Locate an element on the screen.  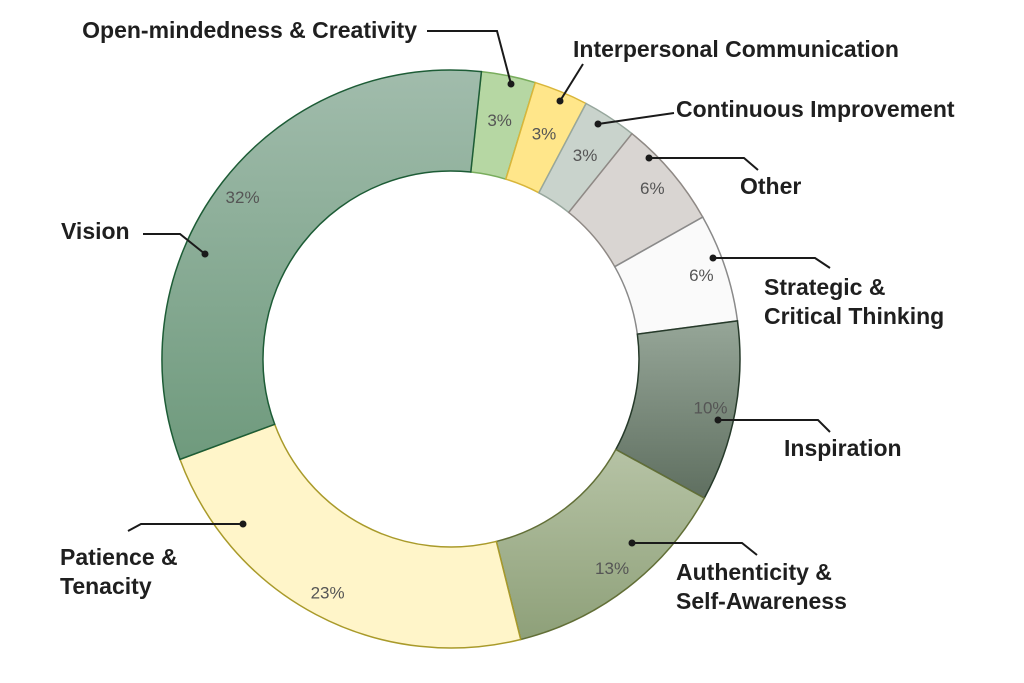
category-label-continuous-improvement: Continuous Improvement is located at coordinates (815, 109).